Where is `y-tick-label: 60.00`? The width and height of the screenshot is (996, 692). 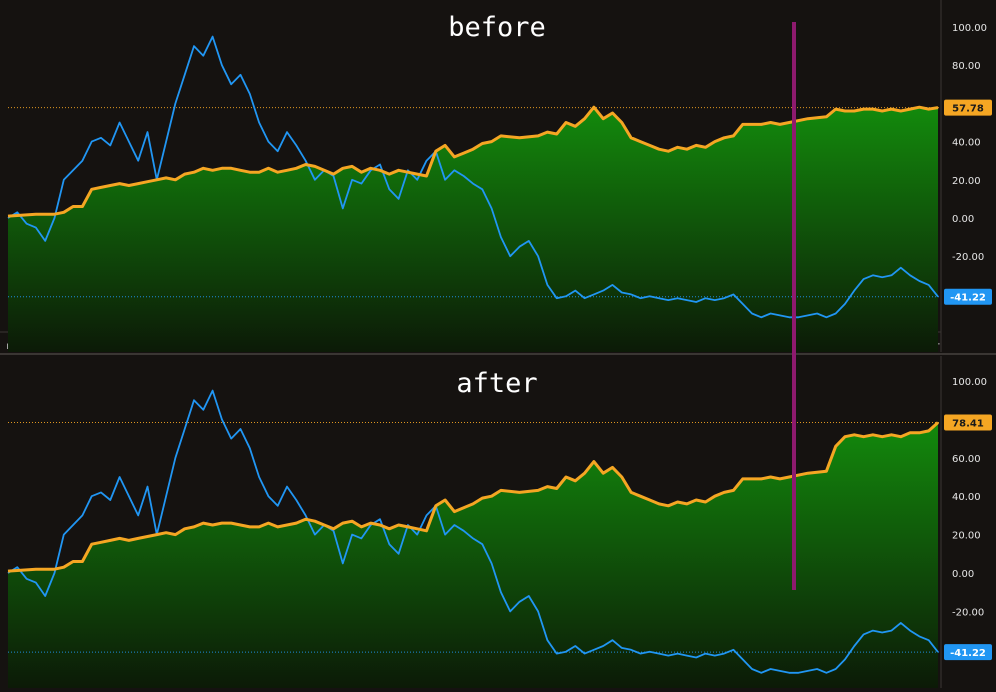 y-tick-label: 60.00 is located at coordinates (966, 459).